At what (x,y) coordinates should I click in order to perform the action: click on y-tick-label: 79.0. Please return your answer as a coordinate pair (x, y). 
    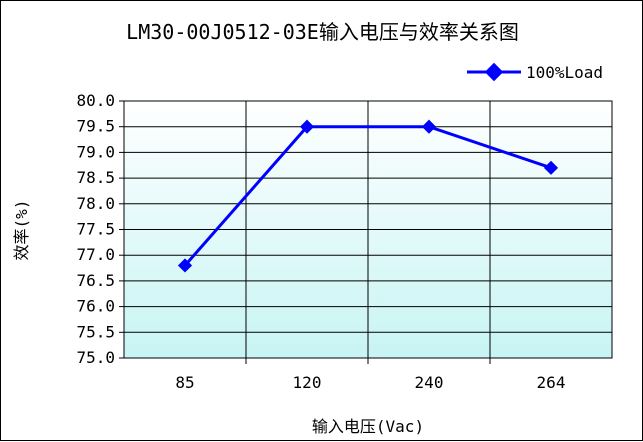
    Looking at the image, I should click on (95, 151).